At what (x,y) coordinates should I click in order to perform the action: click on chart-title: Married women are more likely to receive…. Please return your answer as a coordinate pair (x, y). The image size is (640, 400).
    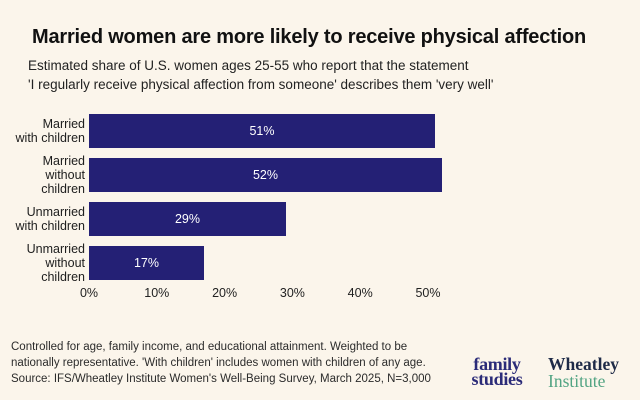
    Looking at the image, I should click on (309, 37).